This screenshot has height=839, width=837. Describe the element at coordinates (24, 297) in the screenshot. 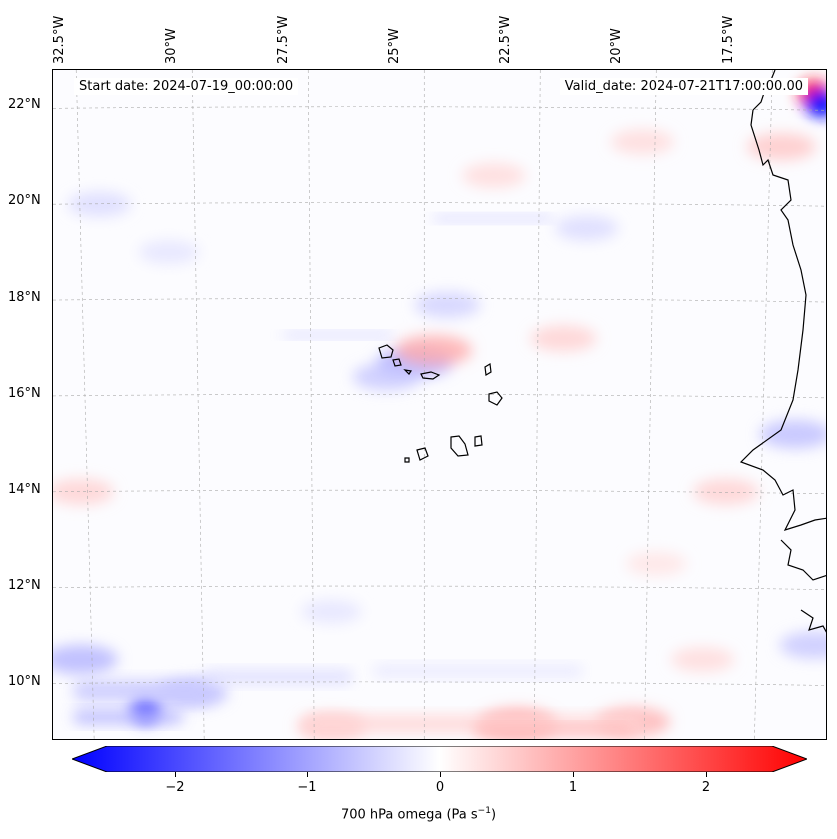

I see `lat-label: 18°N` at that location.